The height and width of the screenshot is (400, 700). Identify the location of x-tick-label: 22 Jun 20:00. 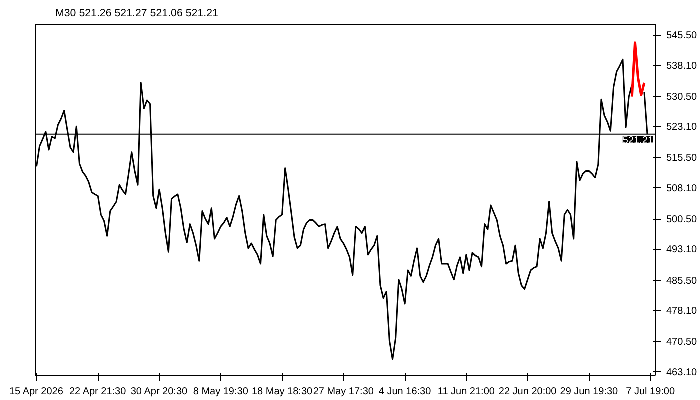
(528, 392).